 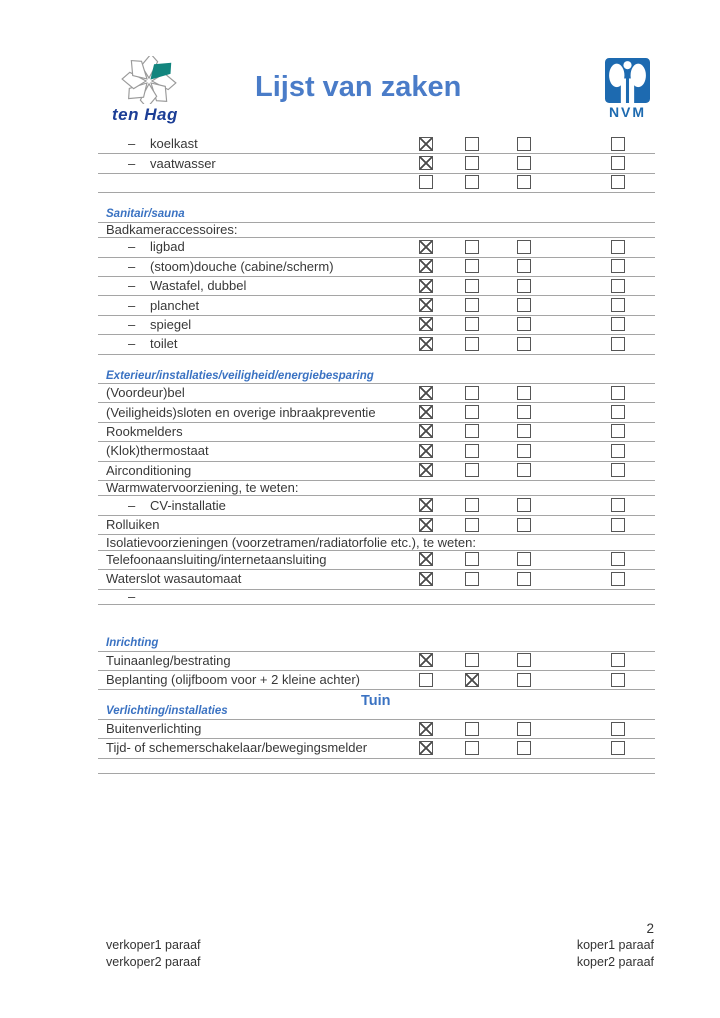 I want to click on nvm-logo: NVM, so click(x=627, y=89).